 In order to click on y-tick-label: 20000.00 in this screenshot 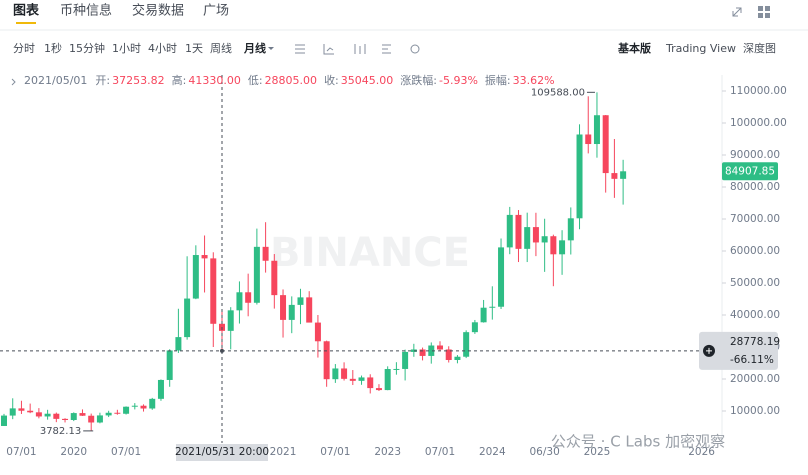, I will do `click(755, 379)`.